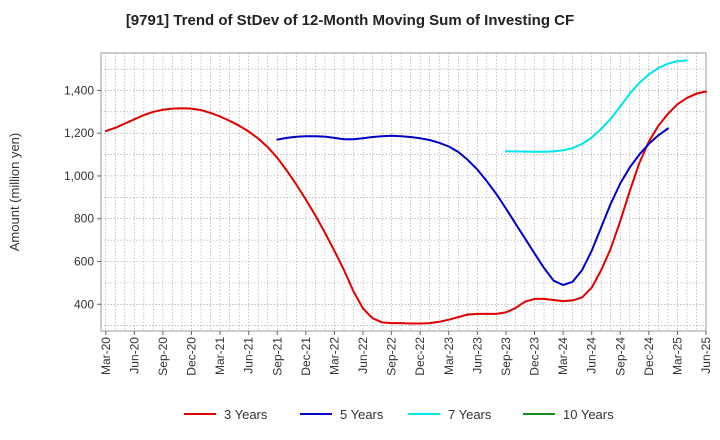  What do you see at coordinates (363, 355) in the screenshot?
I see `x-tick-label: Jun-22` at bounding box center [363, 355].